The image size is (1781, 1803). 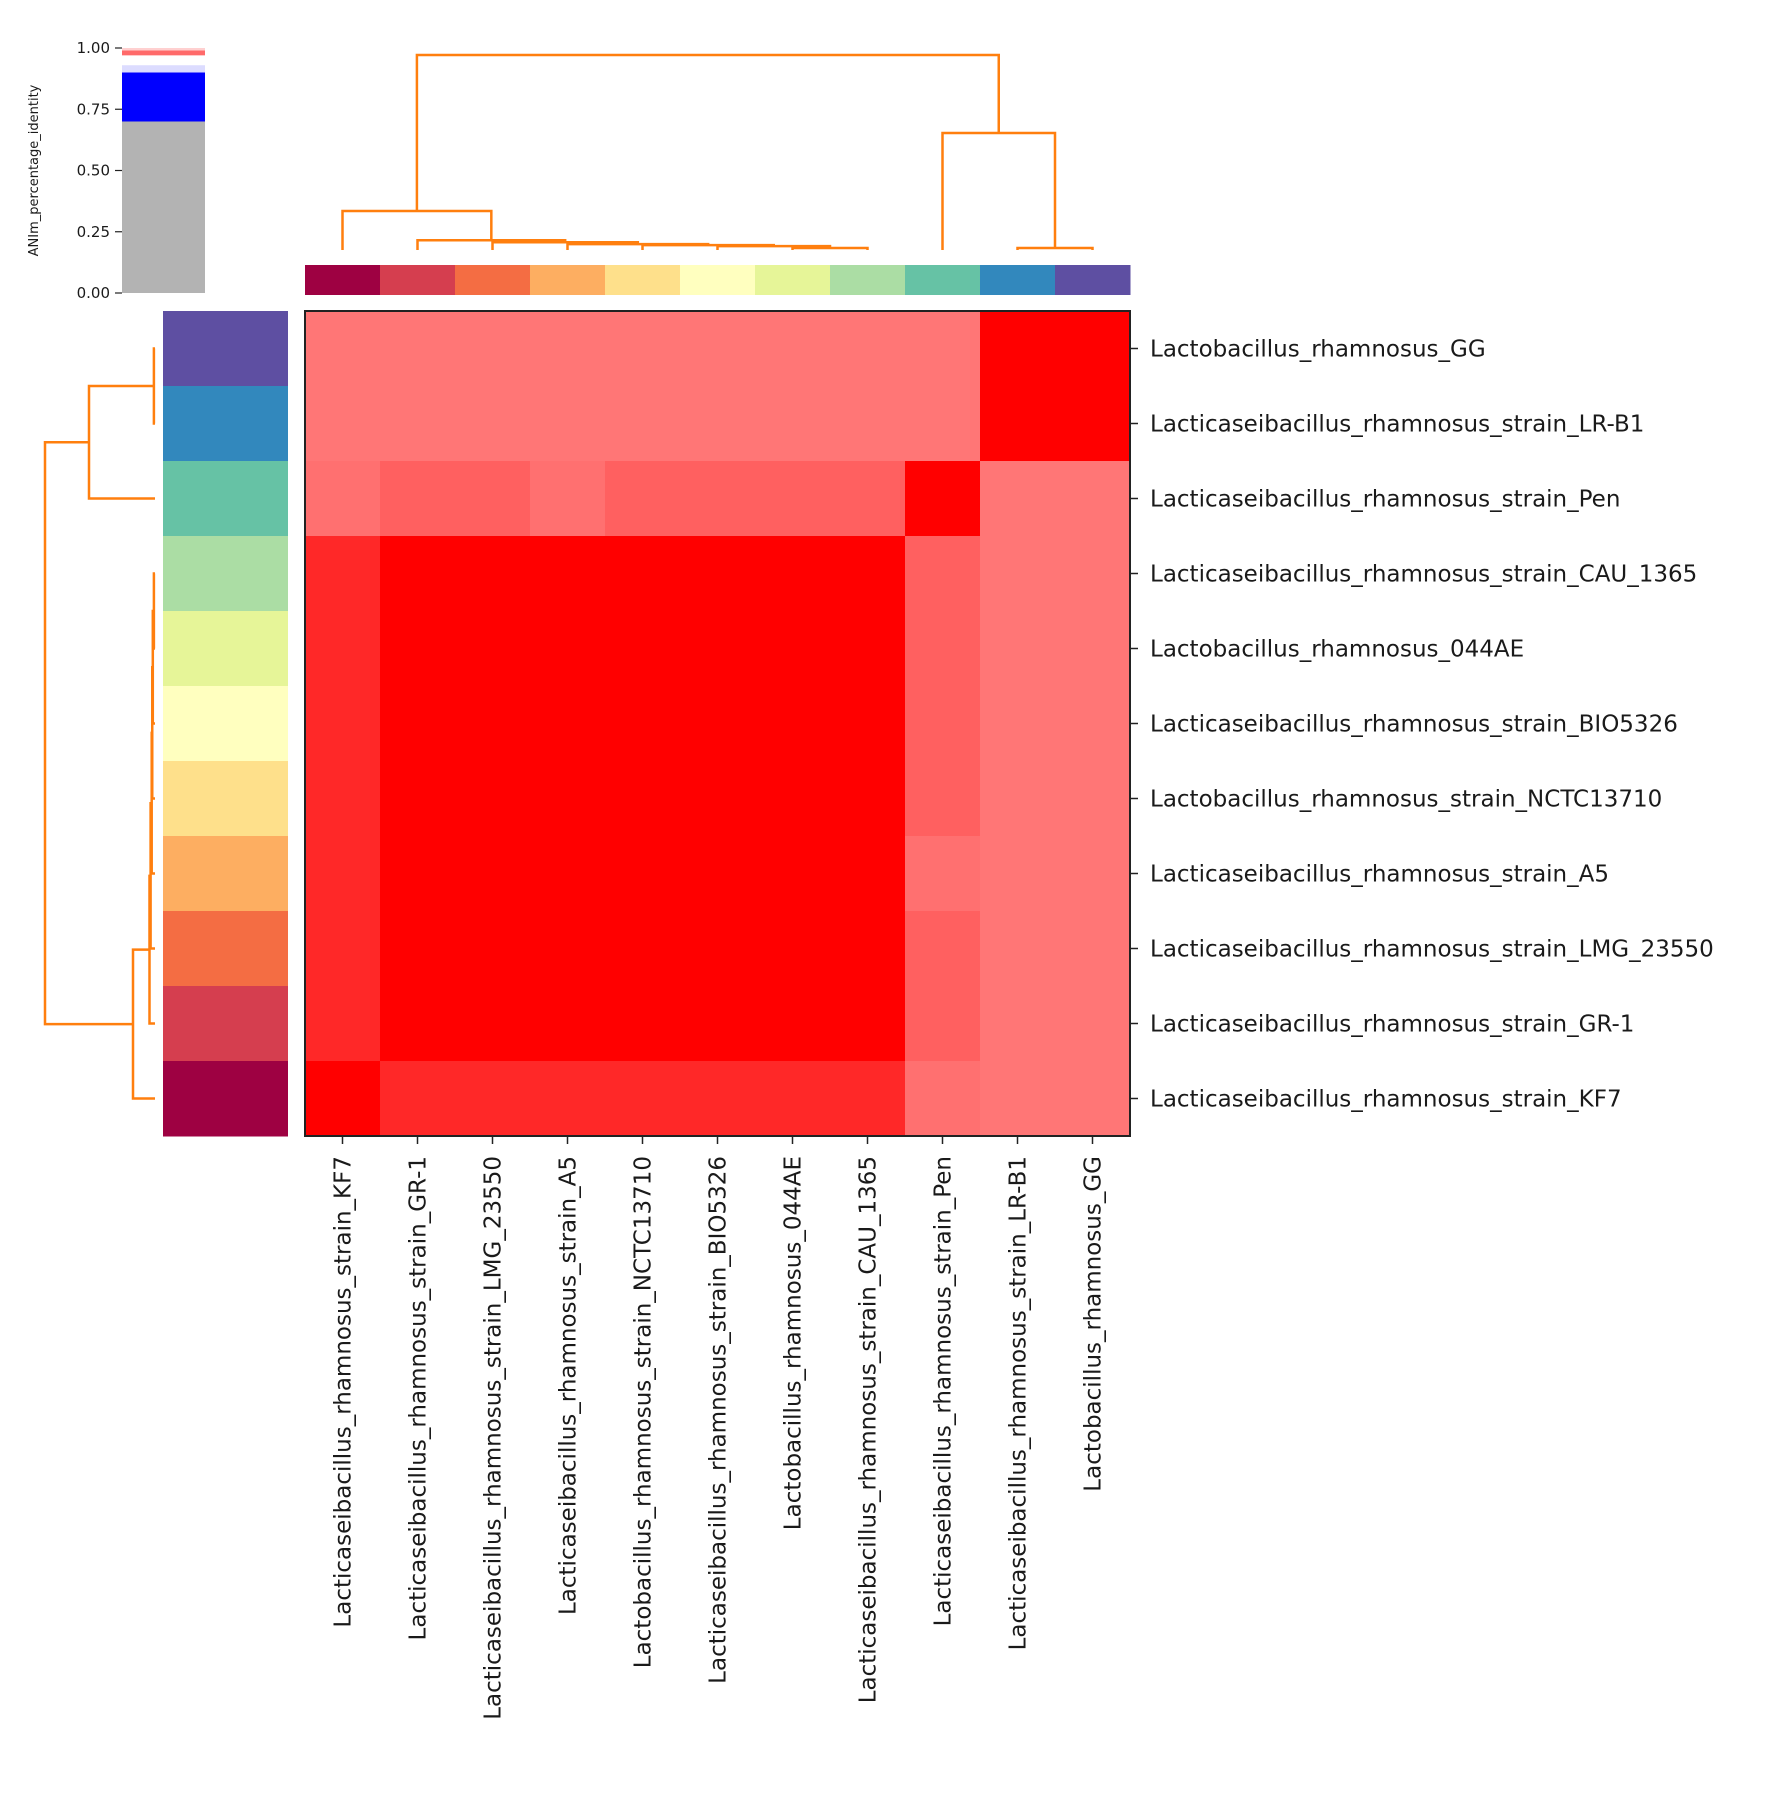 I want to click on row-label: Lacticaseibacillus_rhamnosus_strain_KF7, so click(x=1386, y=1100).